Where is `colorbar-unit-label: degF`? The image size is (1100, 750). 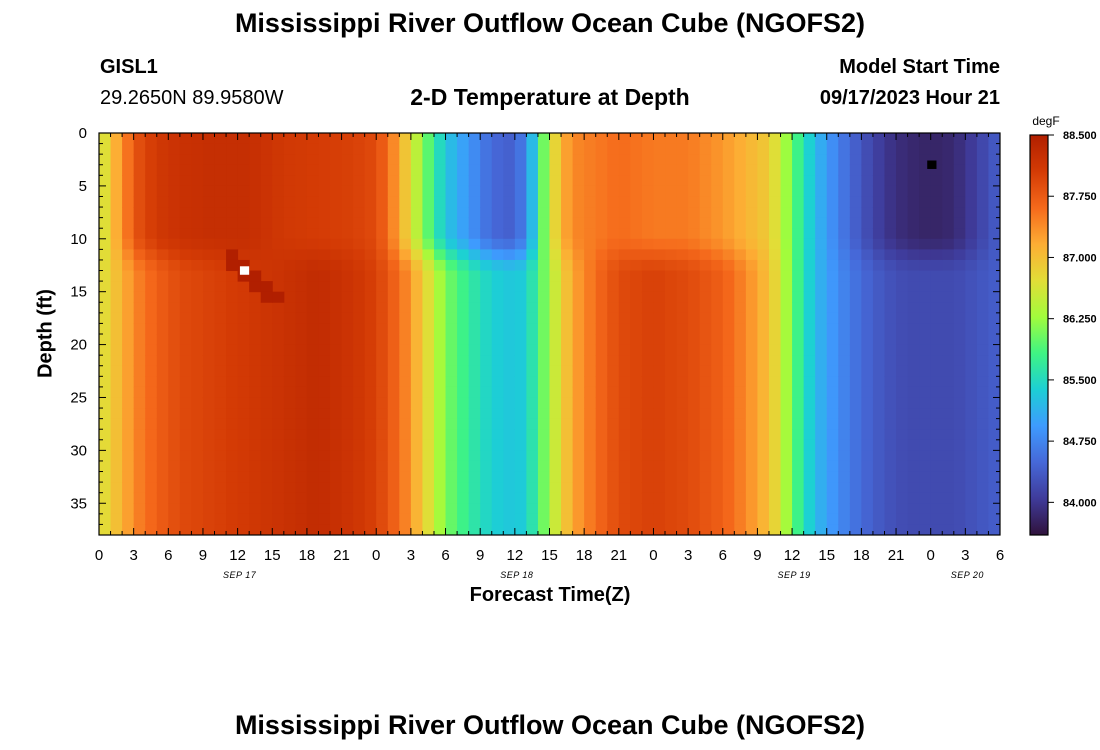 colorbar-unit-label: degF is located at coordinates (1045, 121).